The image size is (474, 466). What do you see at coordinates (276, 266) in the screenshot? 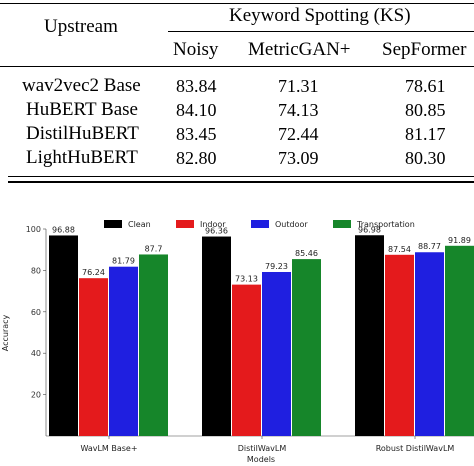
I see `bar-value-label: 79.23` at bounding box center [276, 266].